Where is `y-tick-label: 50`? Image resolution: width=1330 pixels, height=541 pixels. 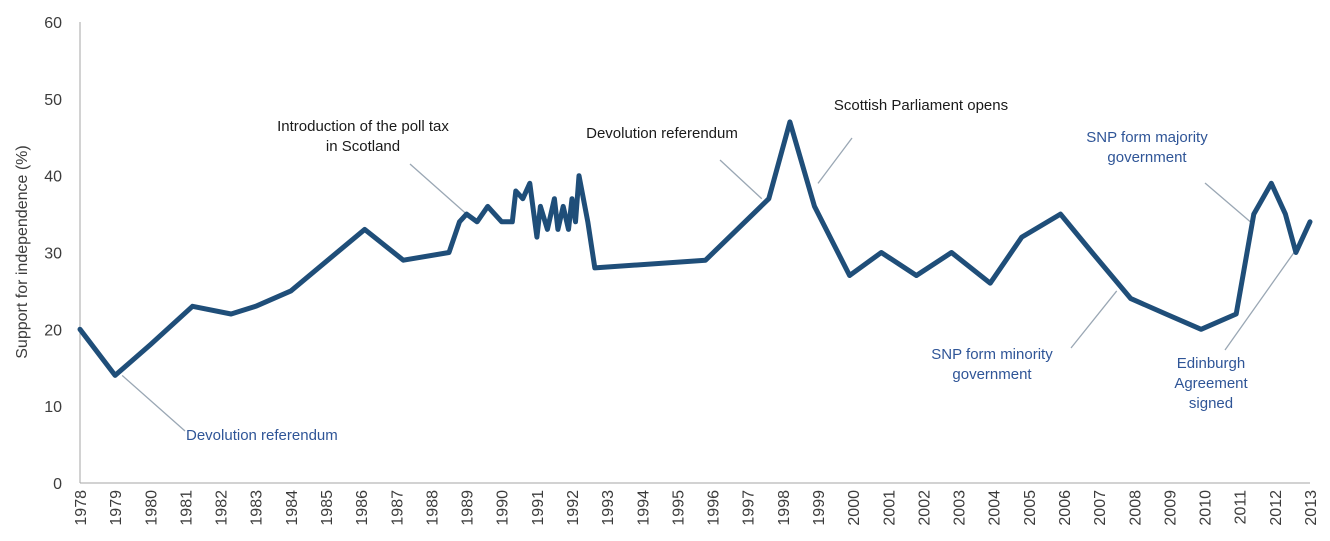
y-tick-label: 50 is located at coordinates (53, 100).